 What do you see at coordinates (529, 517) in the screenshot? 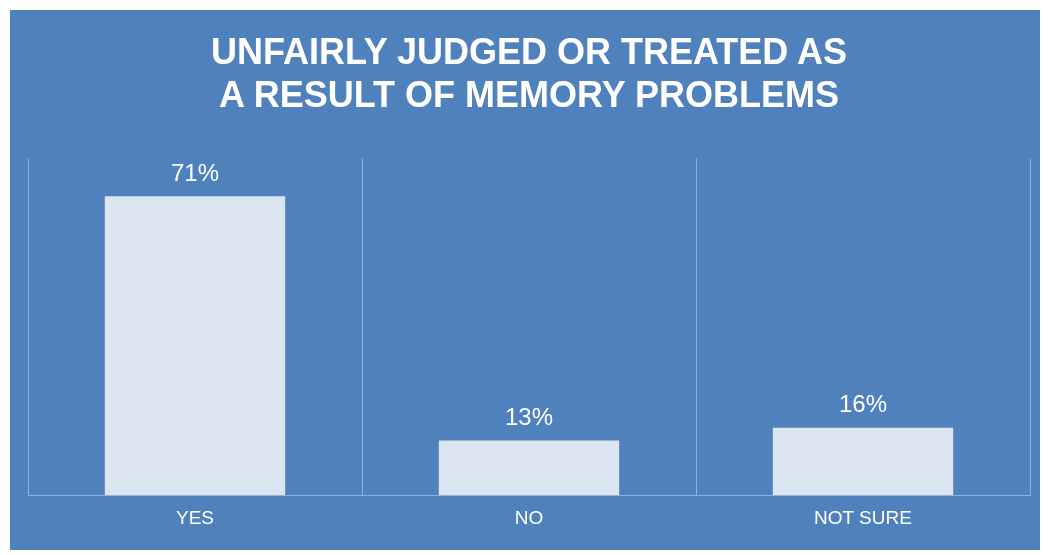
I see `x-tick-label: NO` at bounding box center [529, 517].